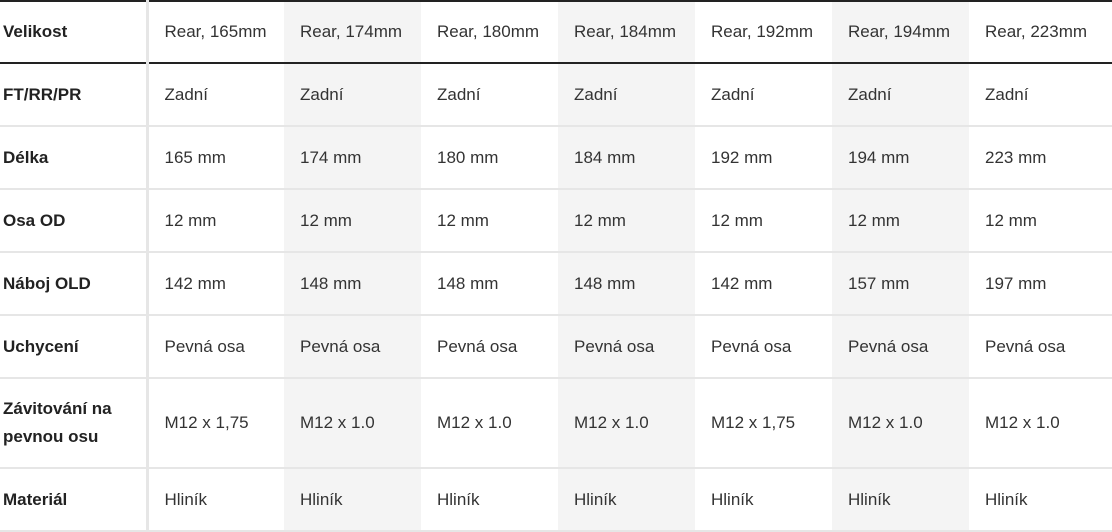 The width and height of the screenshot is (1112, 532). What do you see at coordinates (626, 32) in the screenshot?
I see `column-header: Rear, 184mm` at bounding box center [626, 32].